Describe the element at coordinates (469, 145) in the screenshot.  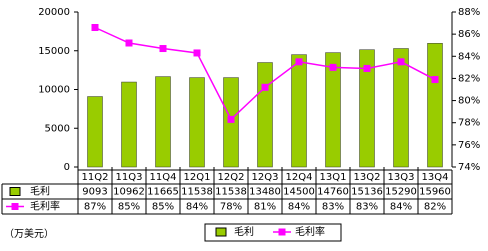
I see `y2-tick-label: 76%` at that location.